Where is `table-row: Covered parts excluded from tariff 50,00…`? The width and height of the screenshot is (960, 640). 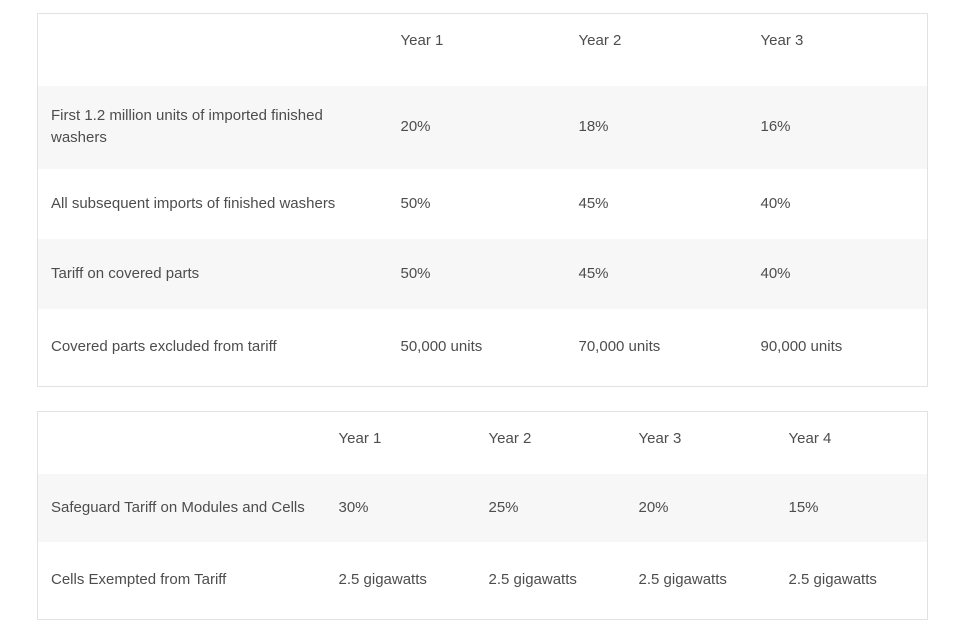
table-row: Covered parts excluded from tariff 50,00… is located at coordinates (483, 348).